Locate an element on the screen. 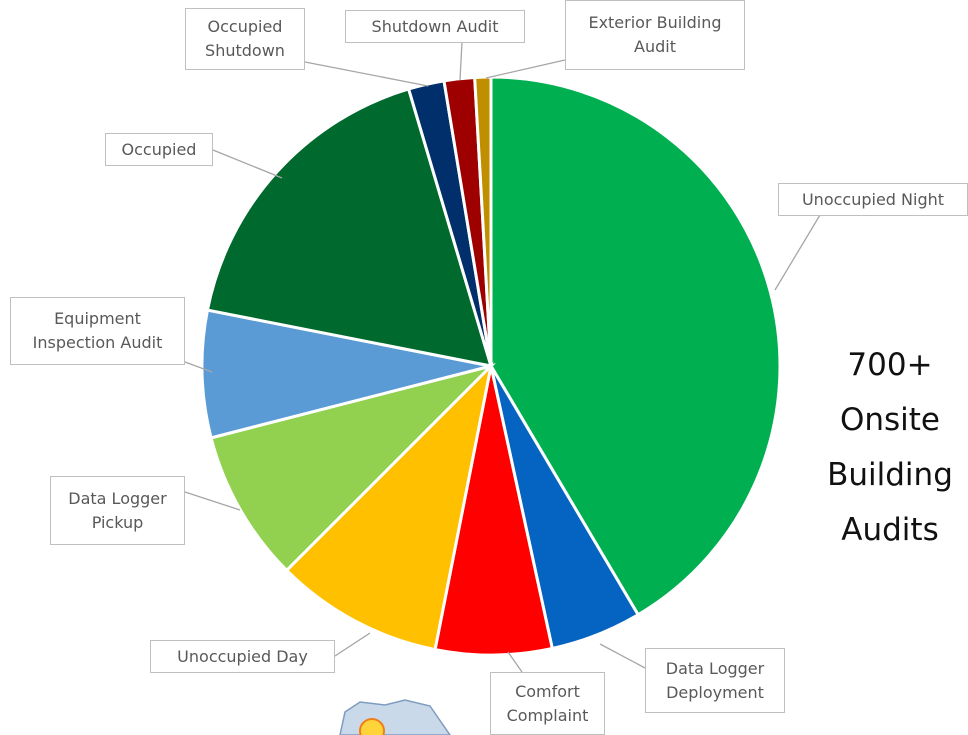 The image size is (968, 735). annotation: 700+ Onsite Building Audits is located at coordinates (890, 447).